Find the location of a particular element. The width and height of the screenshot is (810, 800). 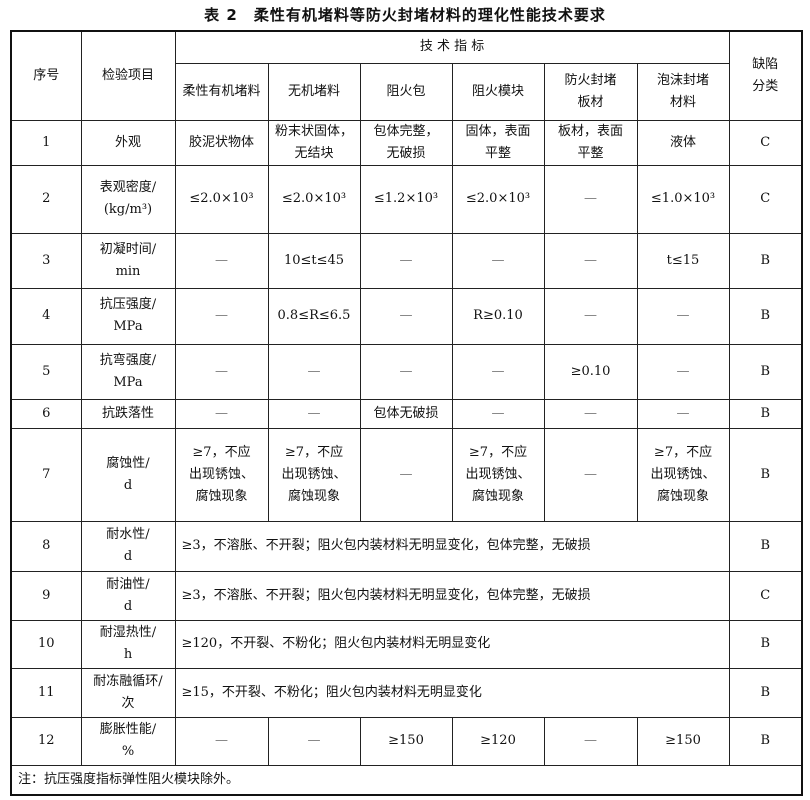

table-row: 3 初凝时间/min —10≤t≤45— — — t≤15 B is located at coordinates (406, 260).